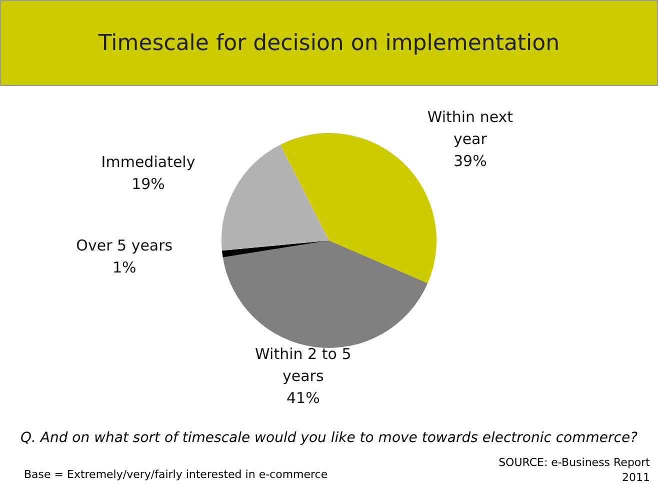  I want to click on text: Base = Extremely/very/fairly interested in e-commerce, so click(176, 474).